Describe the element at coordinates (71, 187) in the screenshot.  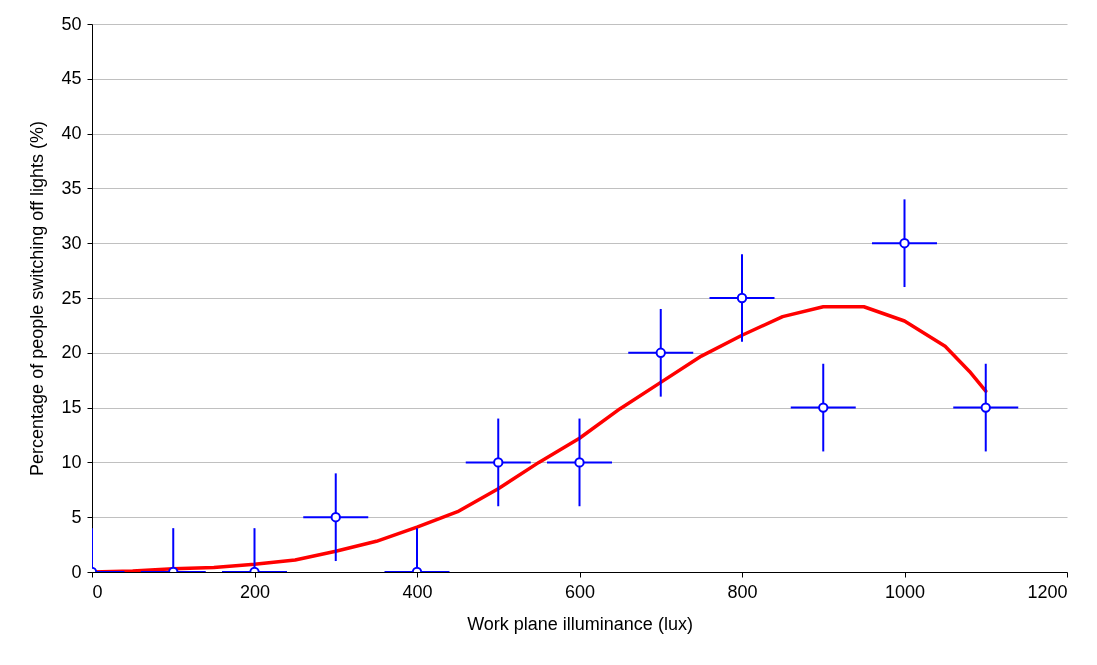
I see `y-tick-label: 35` at that location.